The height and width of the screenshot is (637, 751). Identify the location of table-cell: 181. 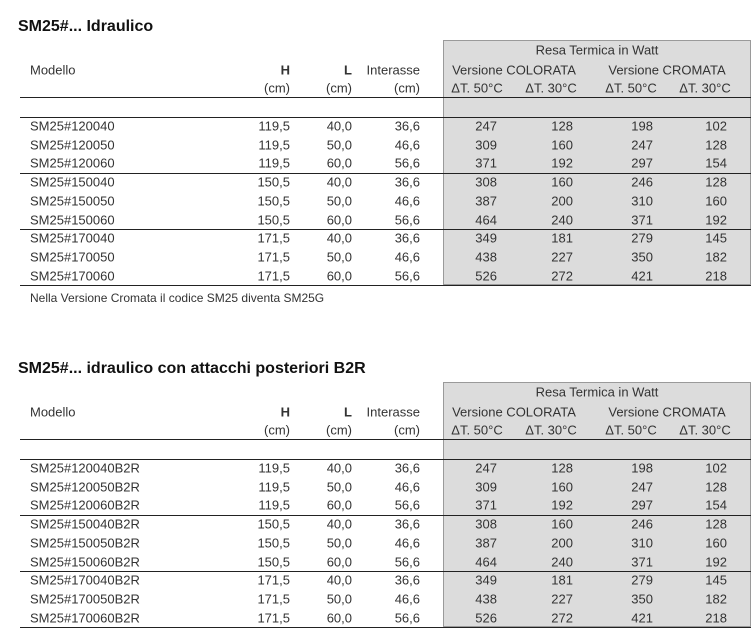
(562, 580).